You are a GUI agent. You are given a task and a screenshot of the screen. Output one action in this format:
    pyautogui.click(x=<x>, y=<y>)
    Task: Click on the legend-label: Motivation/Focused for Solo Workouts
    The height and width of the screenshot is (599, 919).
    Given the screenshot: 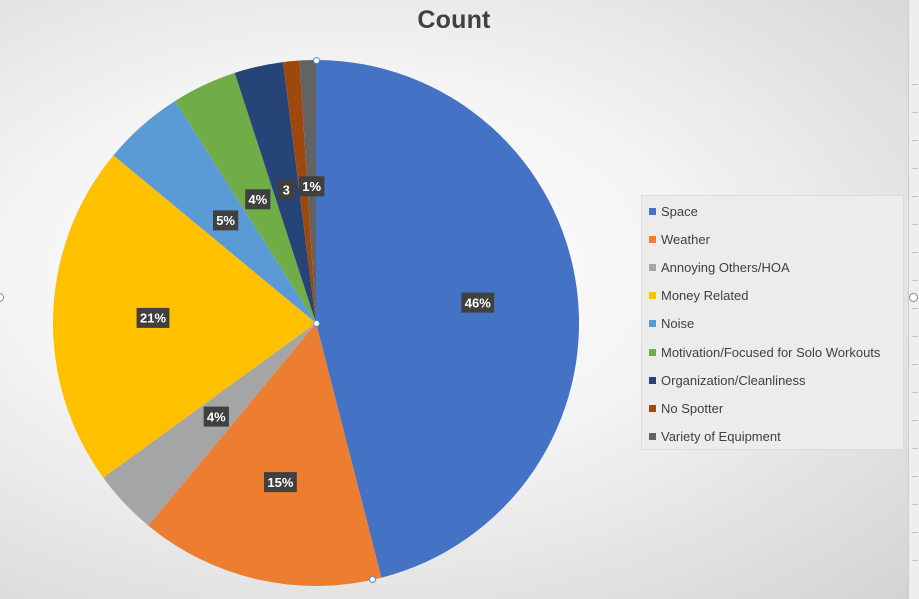 What is the action you would take?
    pyautogui.click(x=771, y=352)
    